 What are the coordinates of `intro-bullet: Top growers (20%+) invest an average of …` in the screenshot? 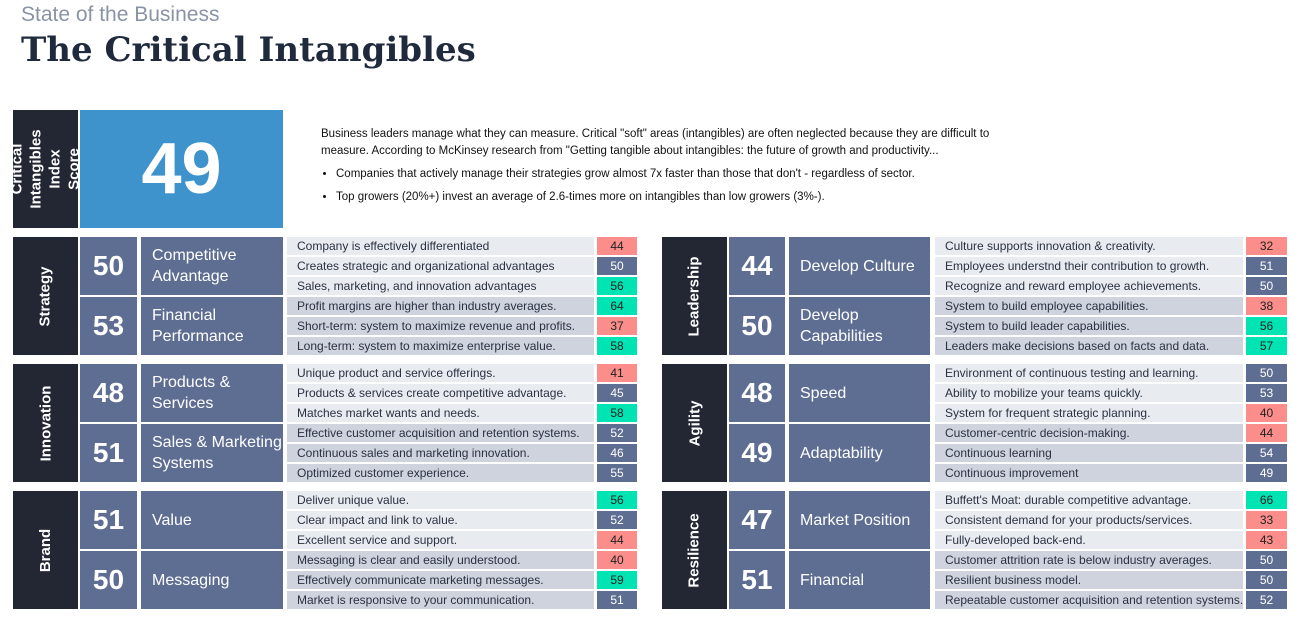 It's located at (678, 197).